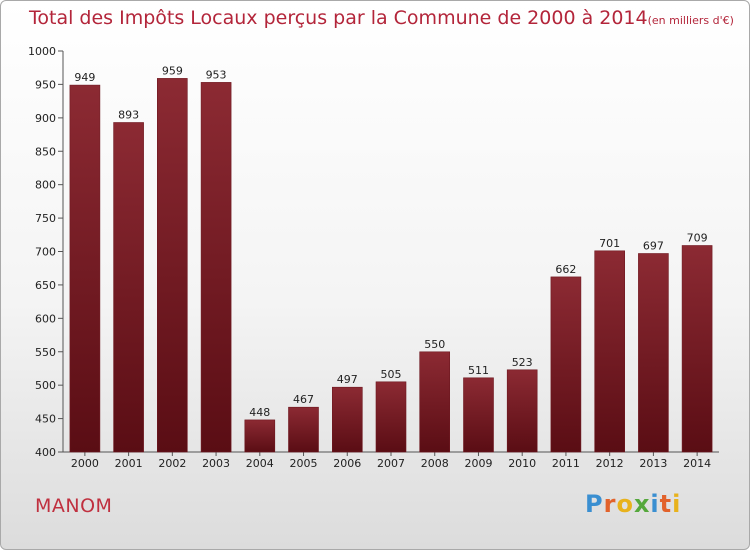 The width and height of the screenshot is (750, 550). I want to click on bar-2005, so click(303, 429).